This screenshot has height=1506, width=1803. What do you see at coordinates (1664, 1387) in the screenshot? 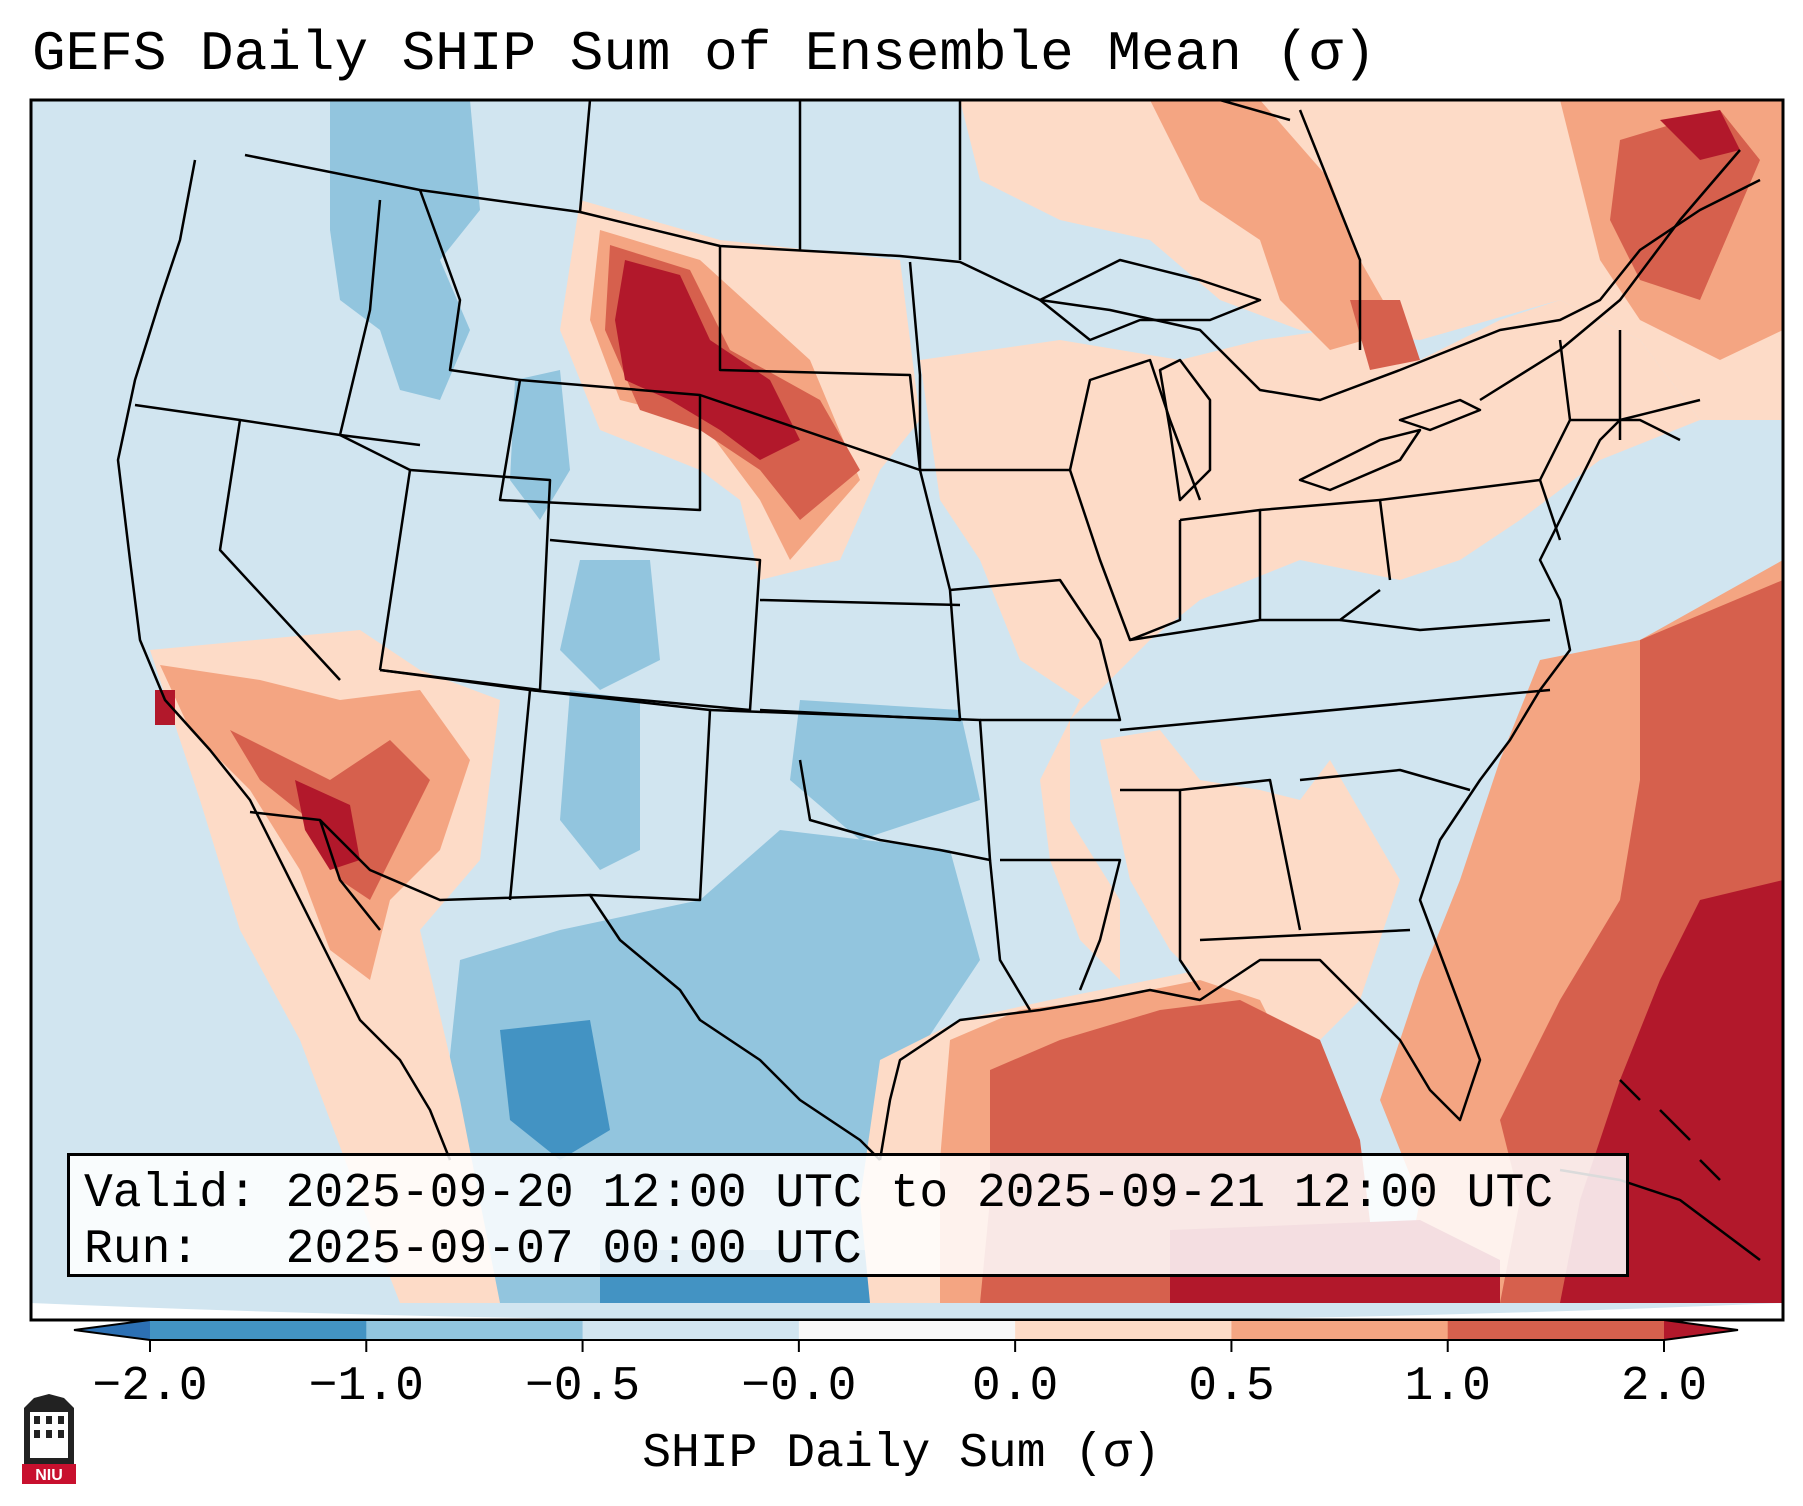
I see `colorbar-tick-label: 2.0` at bounding box center [1664, 1387].